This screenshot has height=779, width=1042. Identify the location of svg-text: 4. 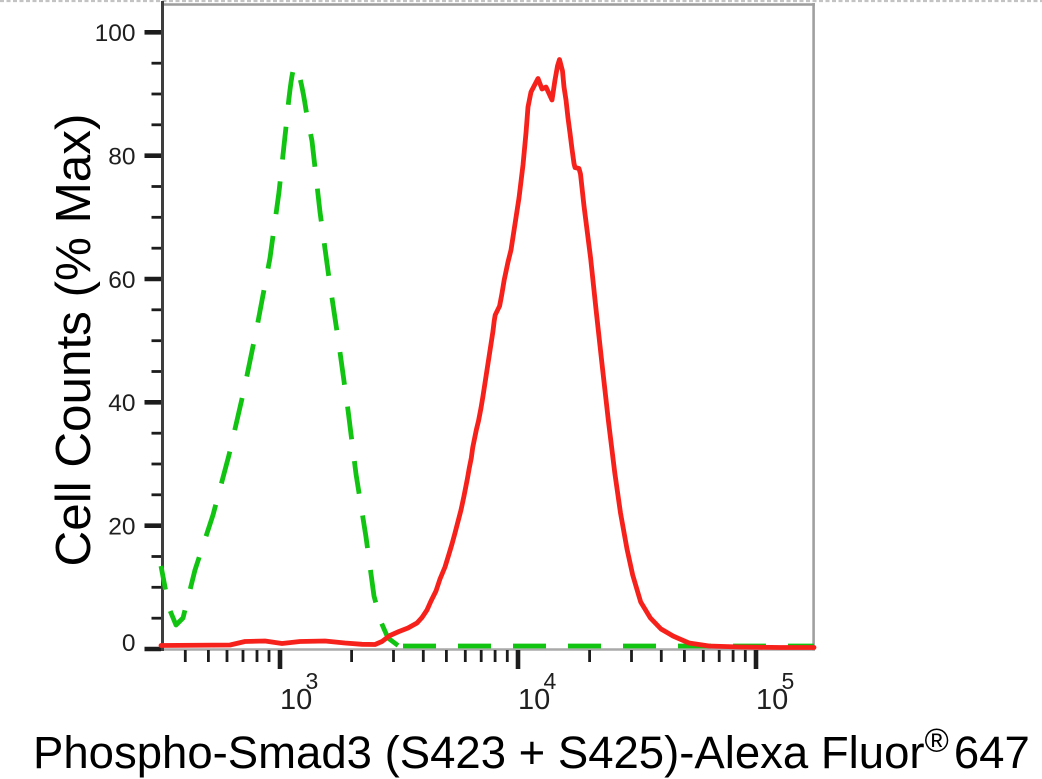
(550, 681).